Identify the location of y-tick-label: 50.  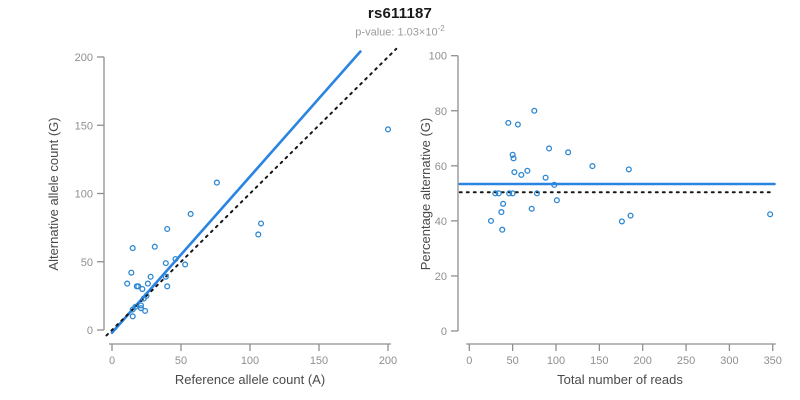
(87, 263).